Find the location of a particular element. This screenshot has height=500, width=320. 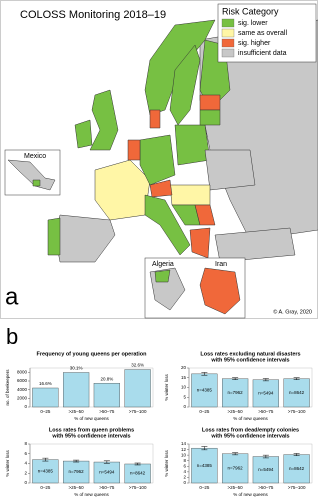

map-title: COLOSS Monitoring 2018–19 is located at coordinates (93, 15).